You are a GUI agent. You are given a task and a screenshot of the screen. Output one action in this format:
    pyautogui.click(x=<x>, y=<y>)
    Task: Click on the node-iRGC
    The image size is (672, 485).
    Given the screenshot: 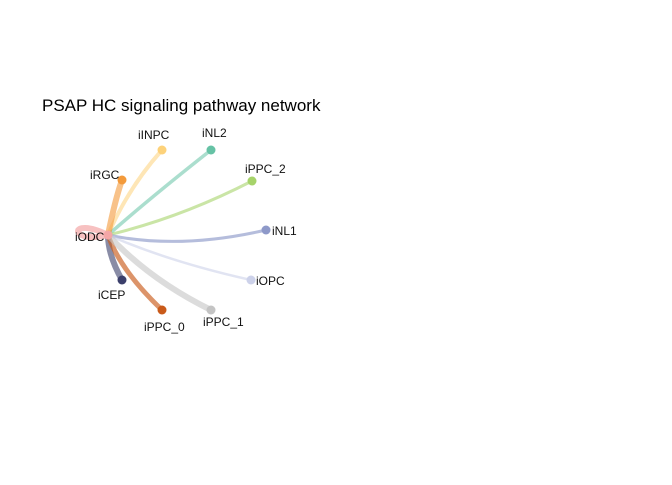 What is the action you would take?
    pyautogui.click(x=122, y=180)
    